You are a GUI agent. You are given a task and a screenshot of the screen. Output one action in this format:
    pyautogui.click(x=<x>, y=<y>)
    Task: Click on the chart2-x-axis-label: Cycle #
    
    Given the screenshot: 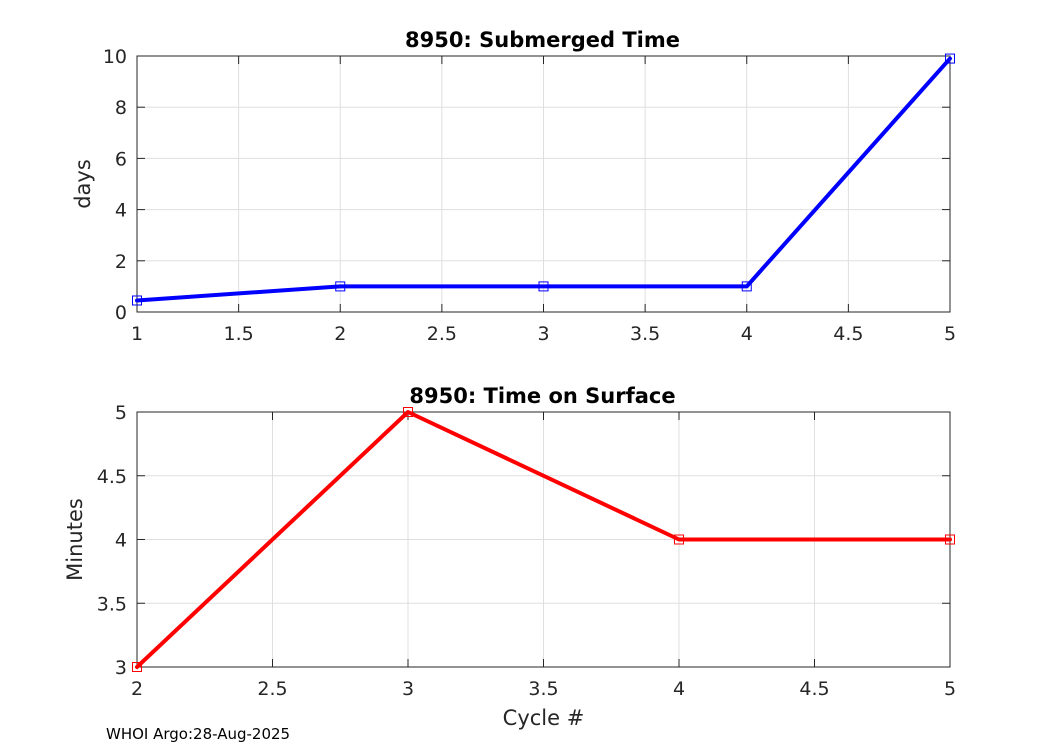 What is the action you would take?
    pyautogui.click(x=544, y=718)
    